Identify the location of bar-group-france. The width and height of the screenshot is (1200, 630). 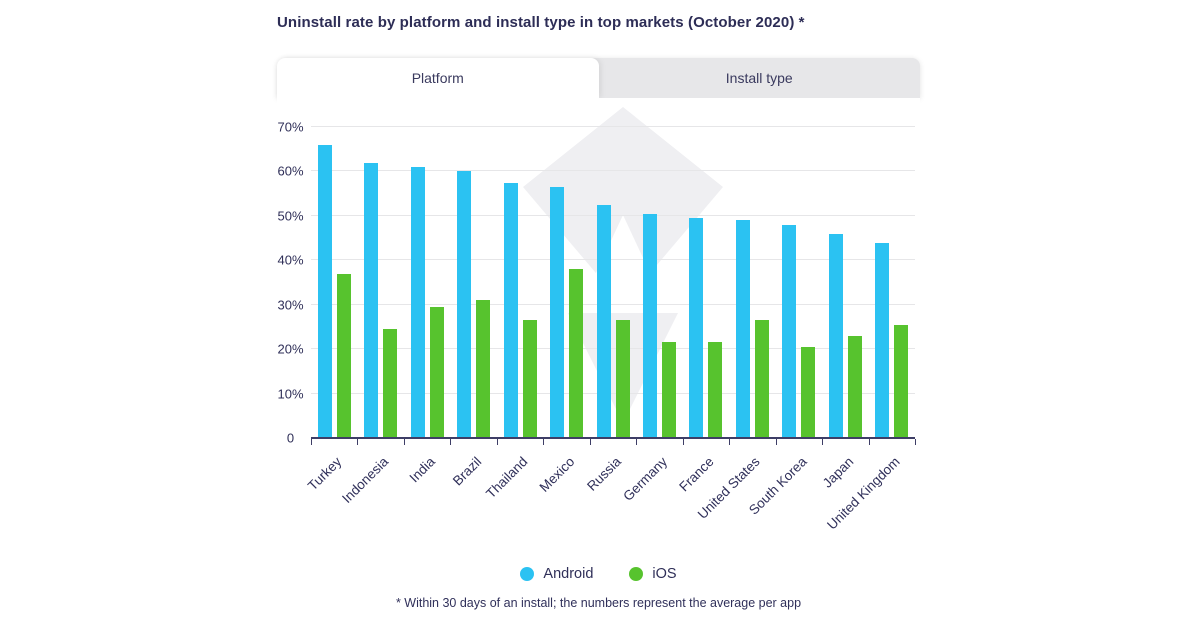
(706, 282).